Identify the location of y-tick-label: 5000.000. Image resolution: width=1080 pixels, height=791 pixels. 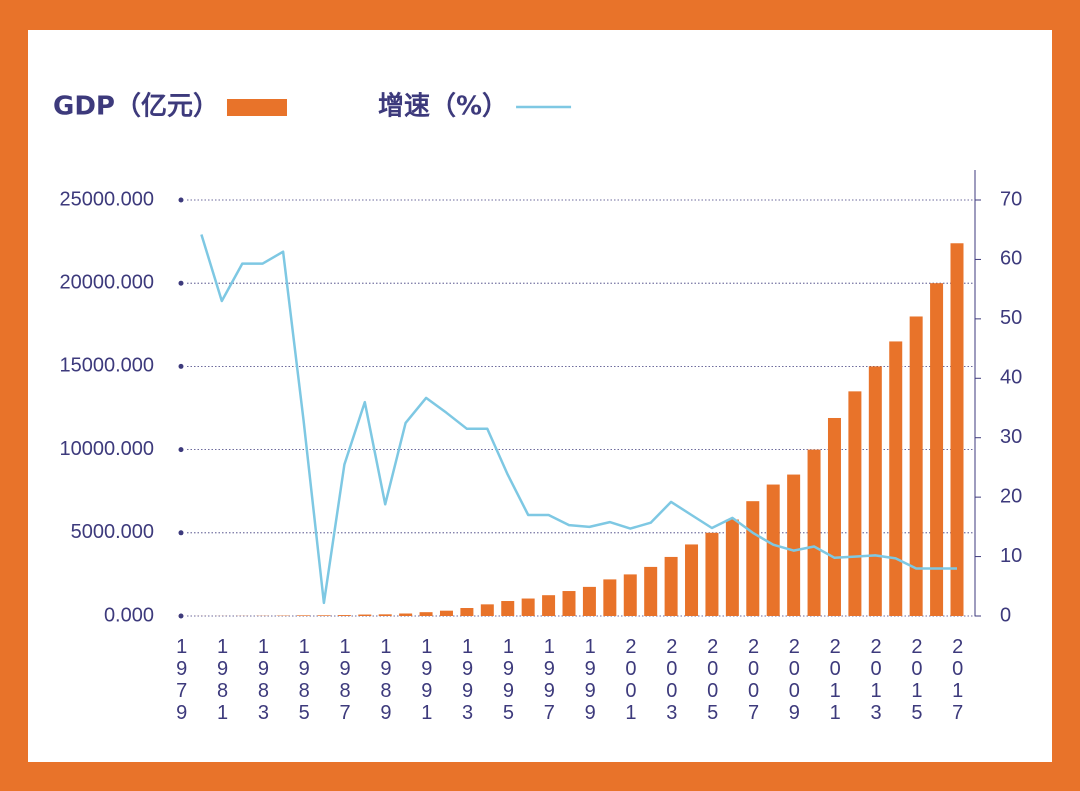
(112, 532).